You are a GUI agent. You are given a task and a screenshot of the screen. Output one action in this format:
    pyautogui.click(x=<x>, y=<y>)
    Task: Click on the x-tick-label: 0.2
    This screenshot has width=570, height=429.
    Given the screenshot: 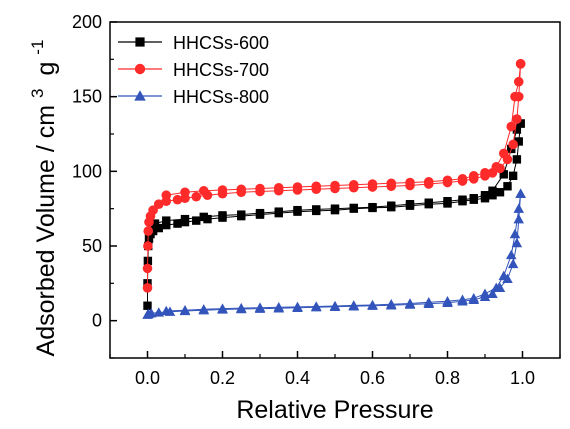 What is the action you would take?
    pyautogui.click(x=222, y=378)
    